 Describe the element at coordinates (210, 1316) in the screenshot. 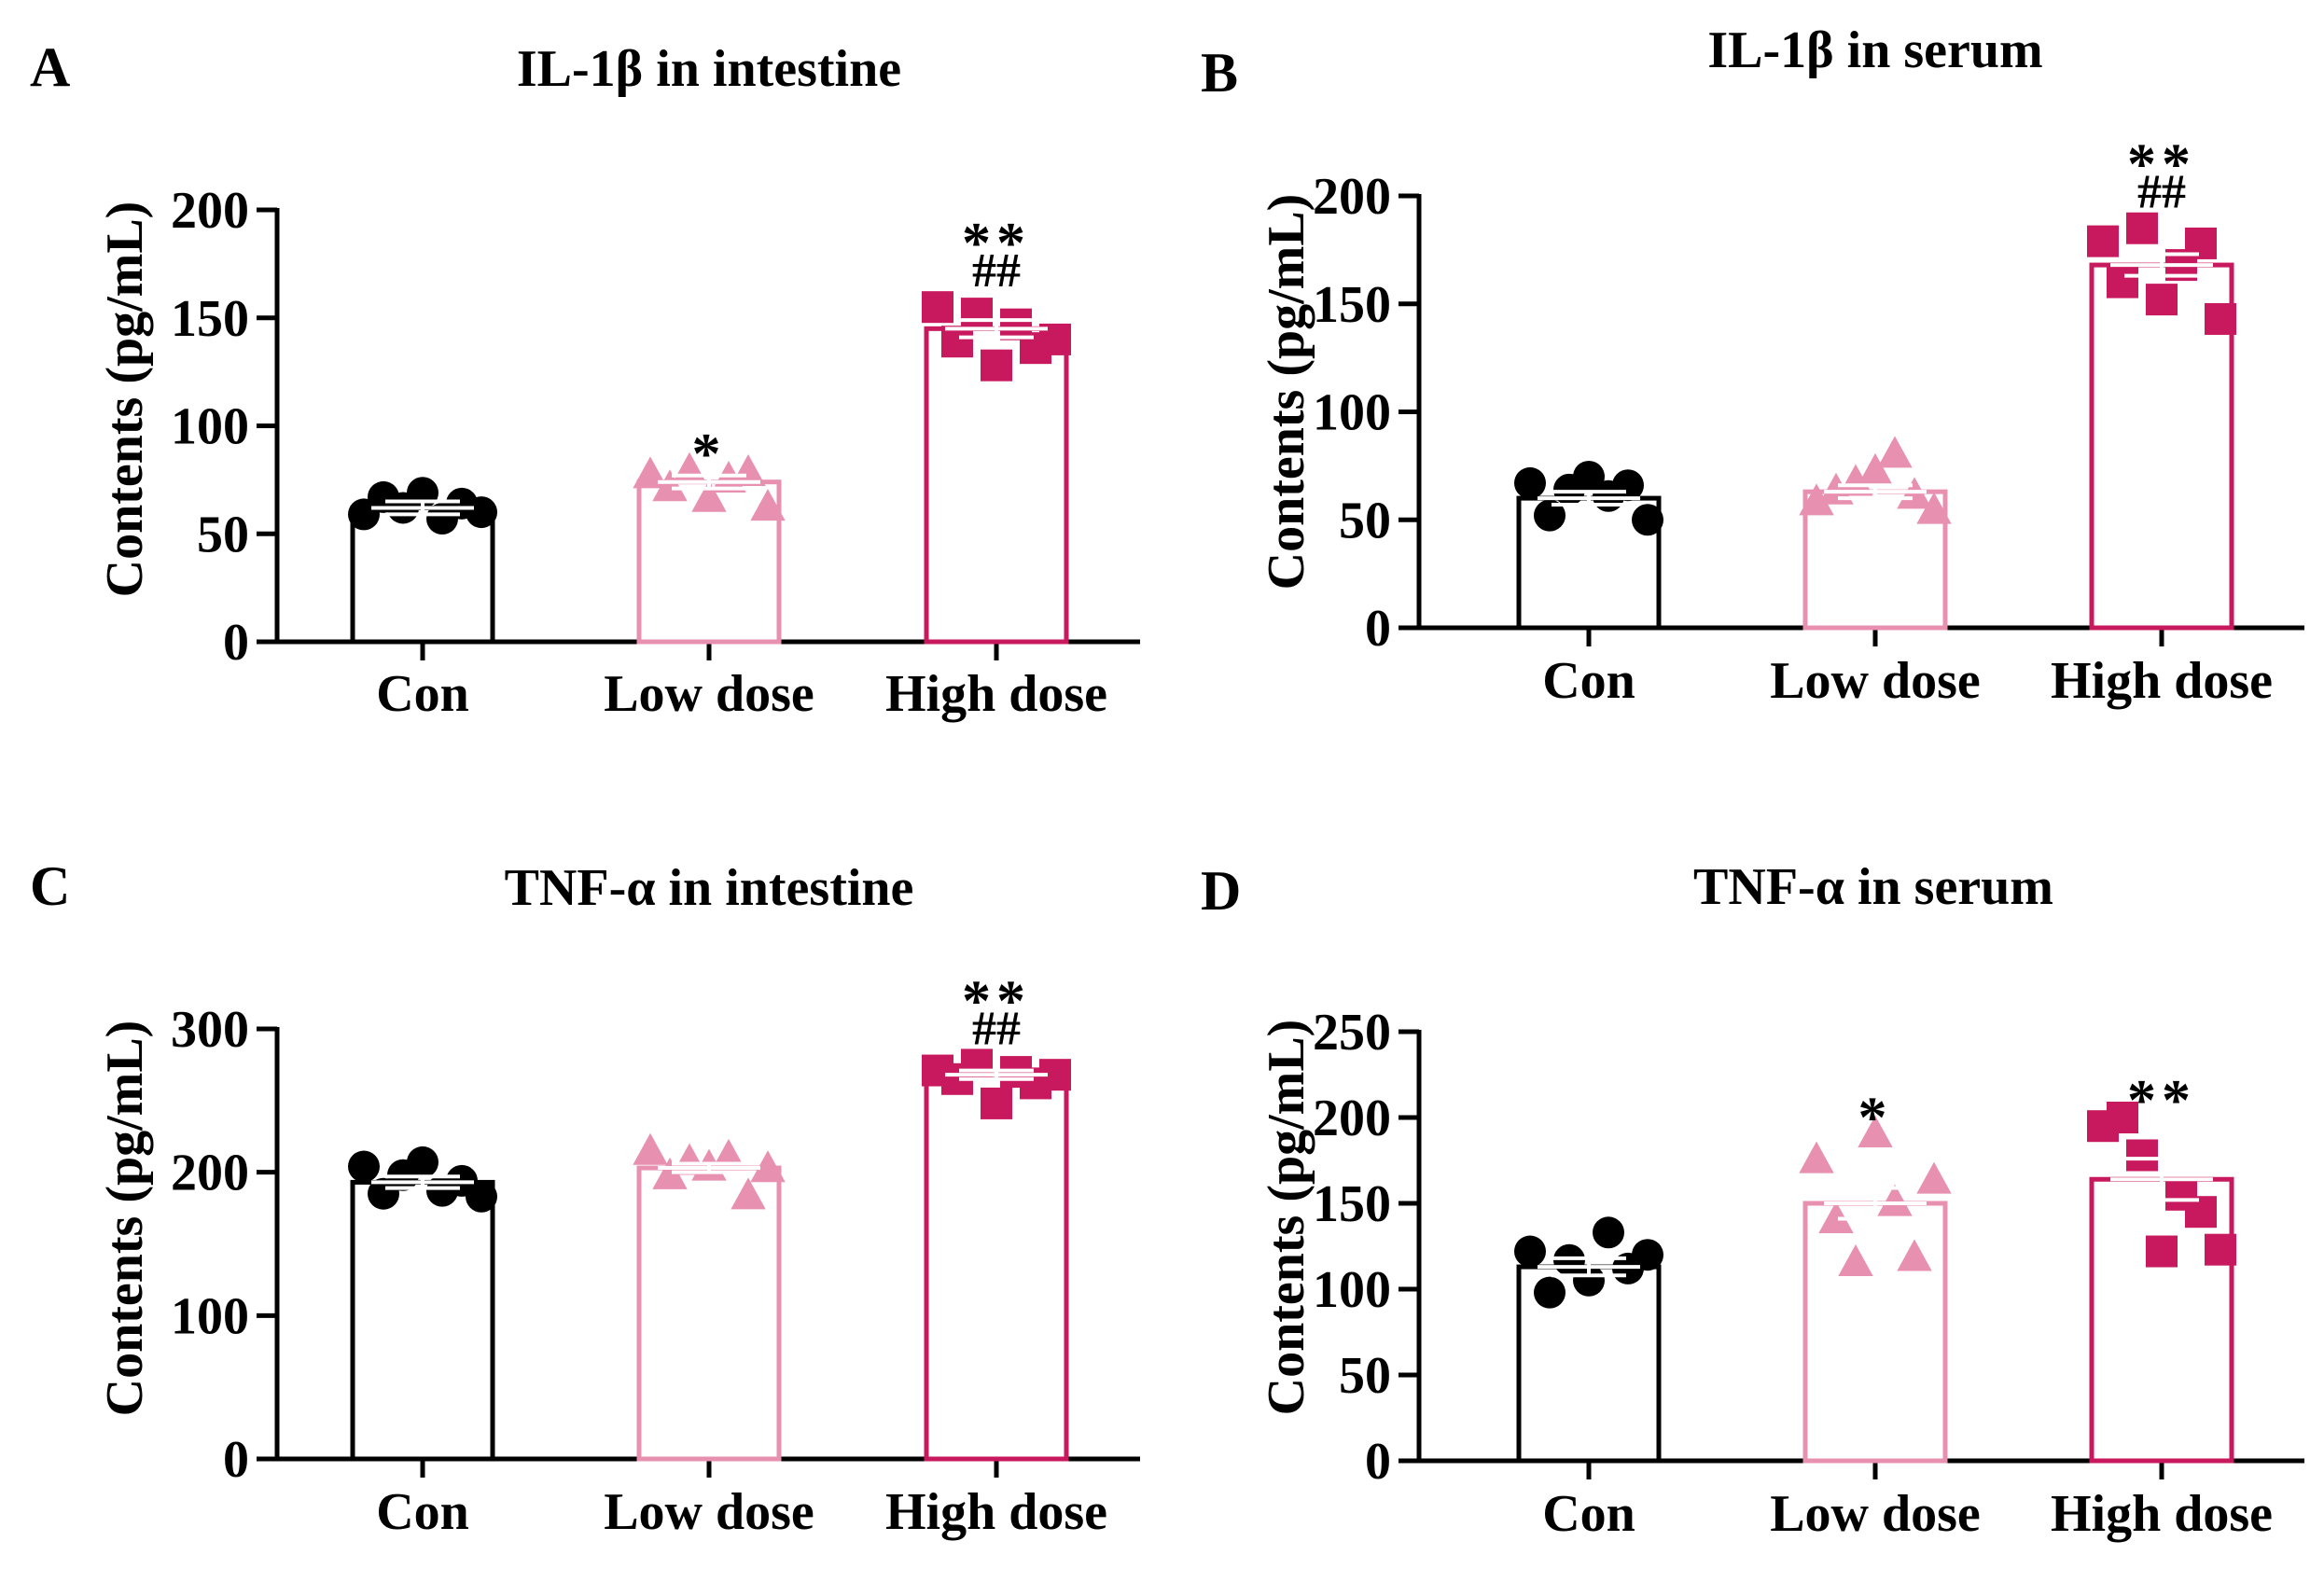

I see `y-tick-label-c-1: 100` at that location.